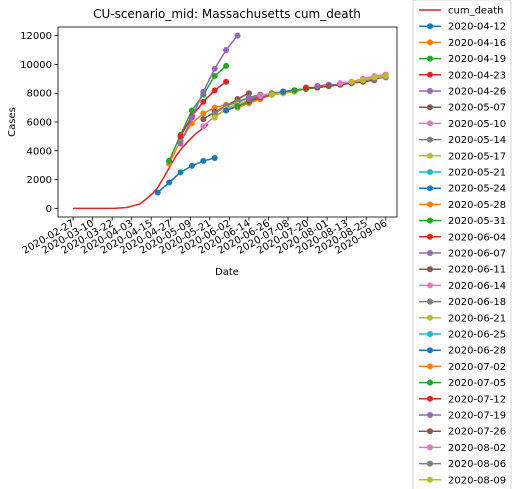 This screenshot has height=489, width=517. Describe the element at coordinates (477, 351) in the screenshot. I see `legend-label: 2020-06-28` at that location.